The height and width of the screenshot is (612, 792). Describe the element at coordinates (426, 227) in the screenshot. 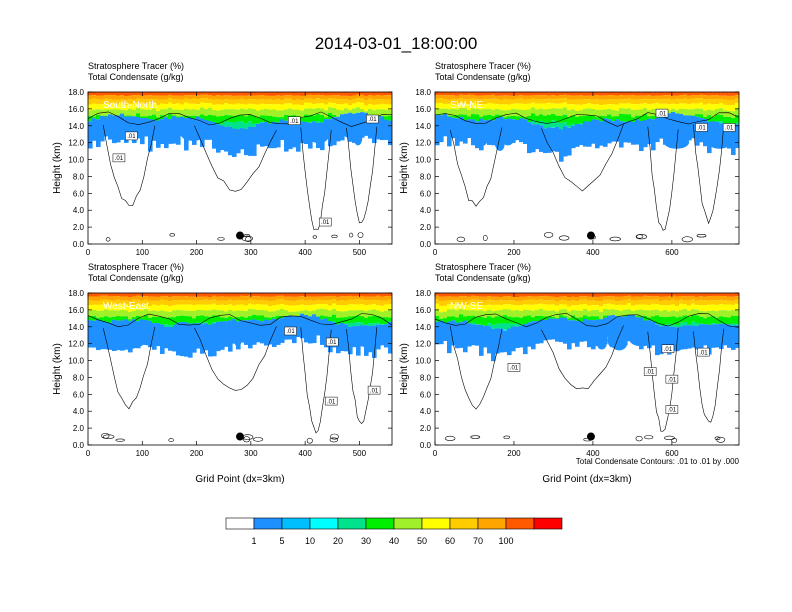

I see `y-tick-label: 2.0` at that location.